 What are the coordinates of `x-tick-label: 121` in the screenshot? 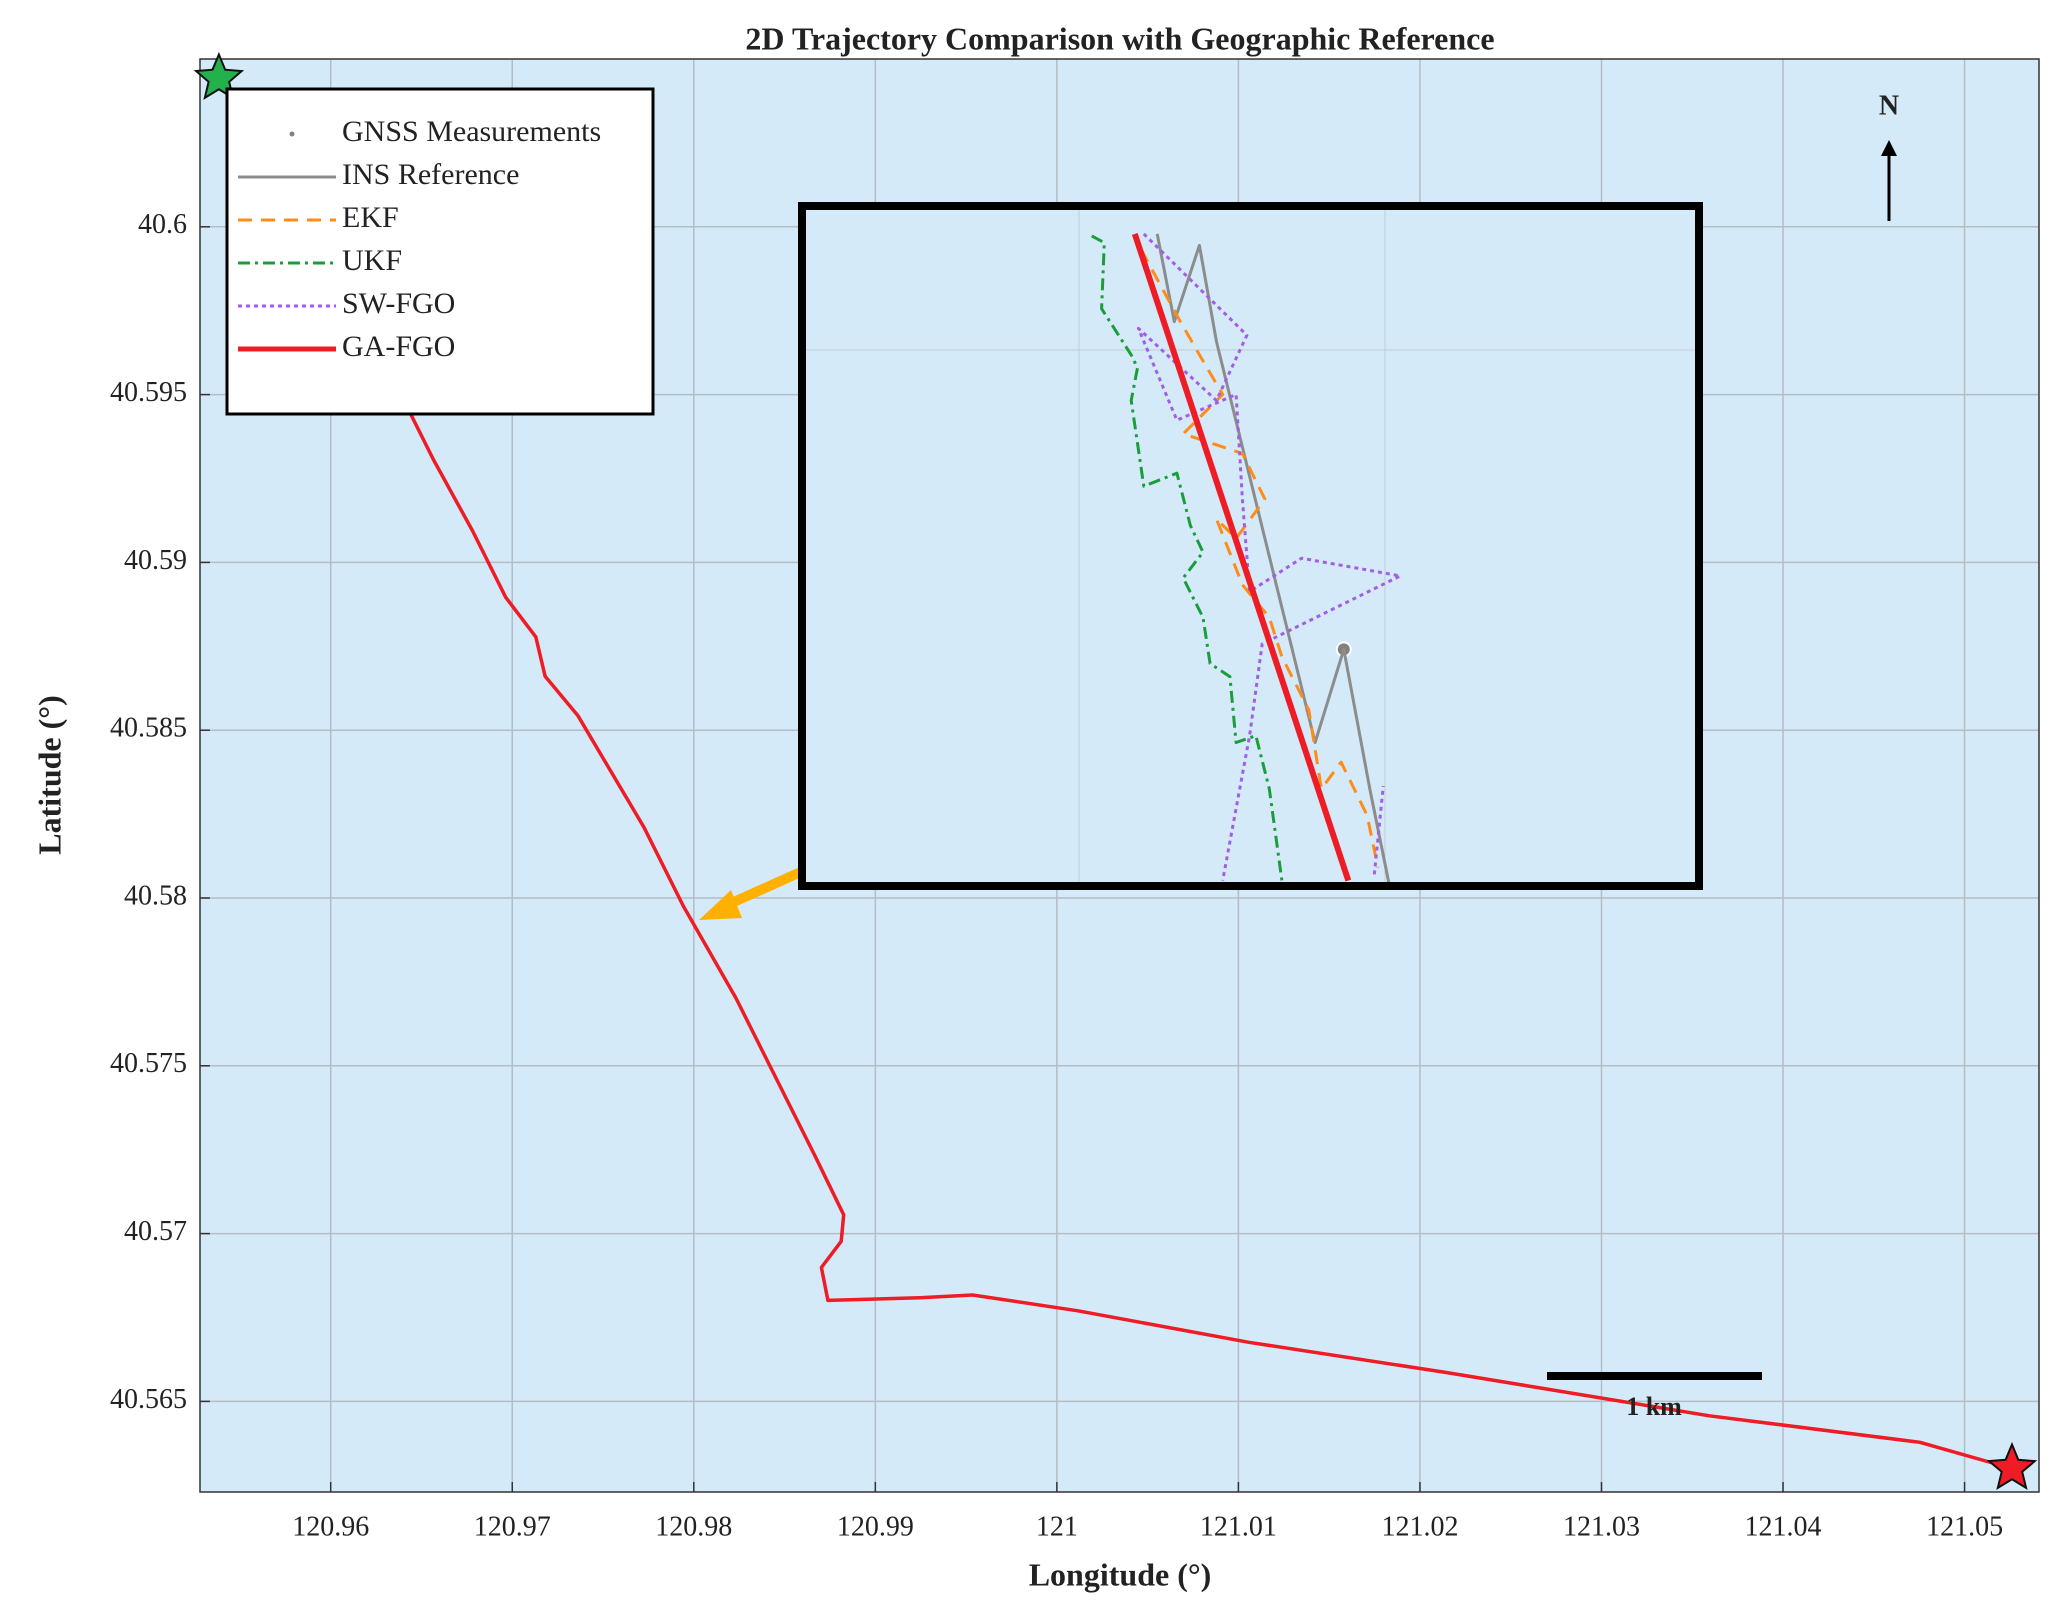 It's located at (1057, 1526).